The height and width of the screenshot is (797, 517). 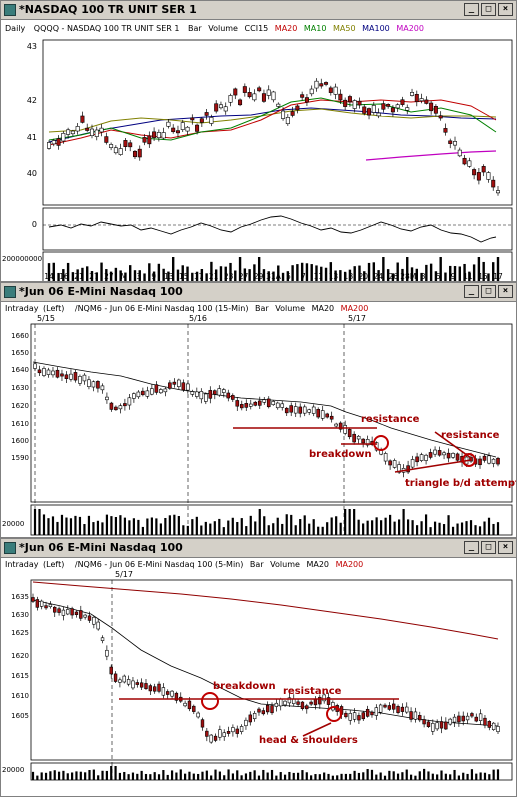 What do you see at coordinates (20, 696) in the screenshot?
I see `price-tick-label: 1610` at bounding box center [20, 696].